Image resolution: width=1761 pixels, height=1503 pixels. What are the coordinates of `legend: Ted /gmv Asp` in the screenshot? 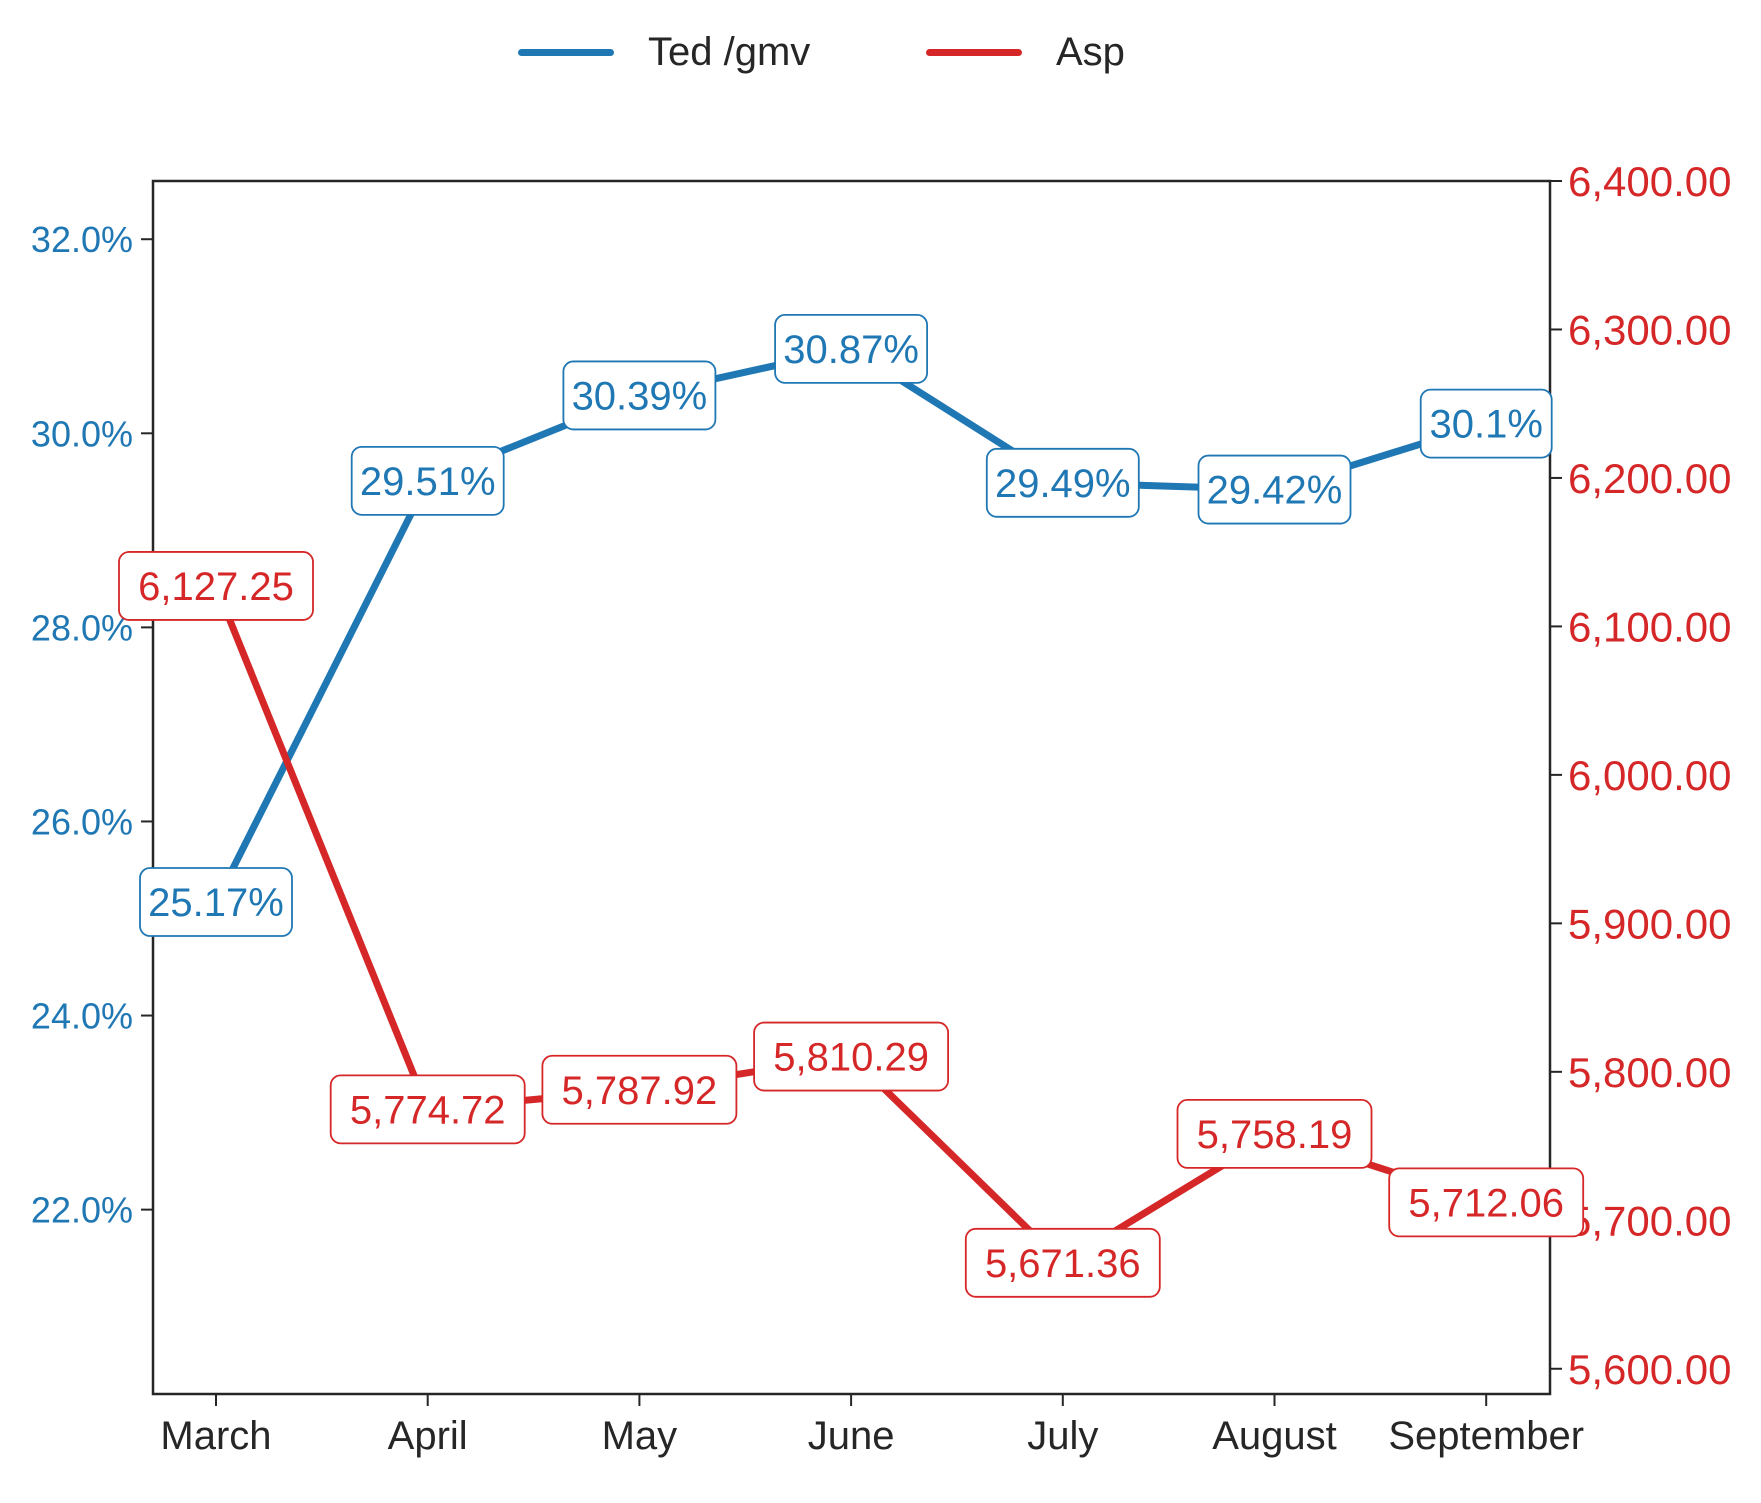 It's located at (880, 52).